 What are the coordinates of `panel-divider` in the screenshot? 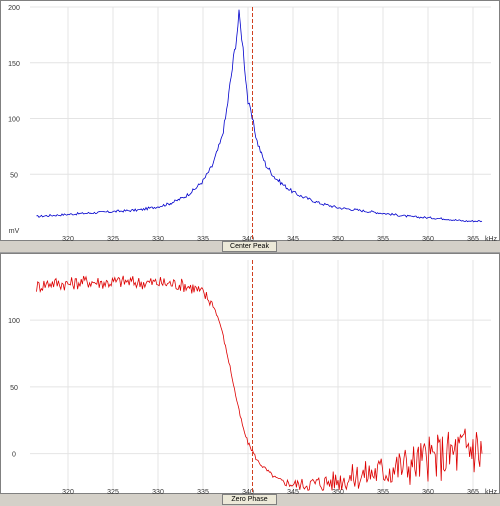 It's located at (250, 252).